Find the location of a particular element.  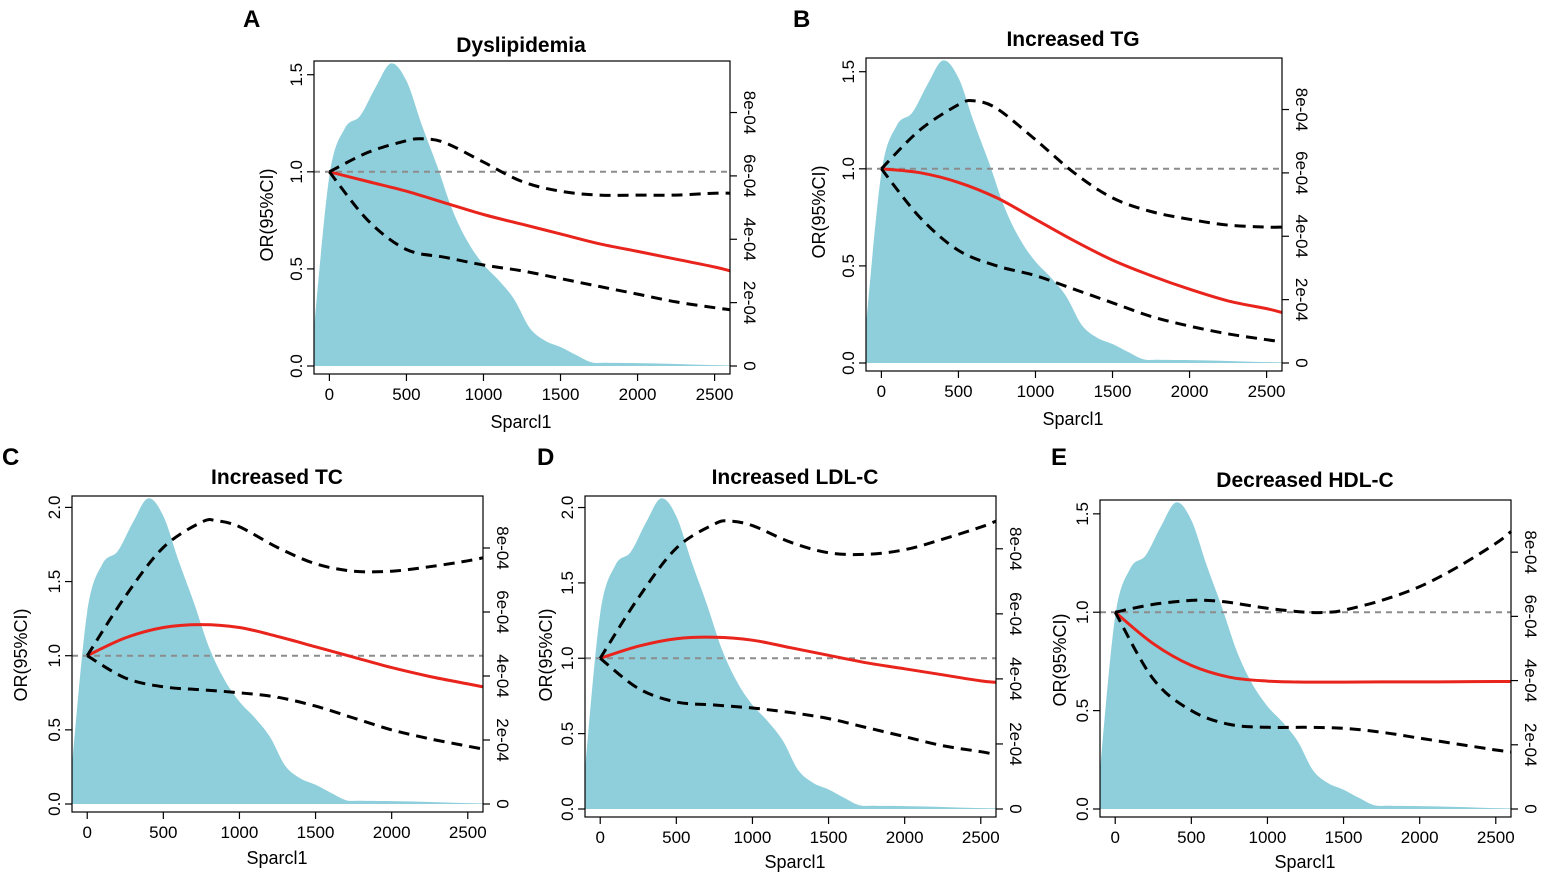

panel-label: E is located at coordinates (1059, 457).